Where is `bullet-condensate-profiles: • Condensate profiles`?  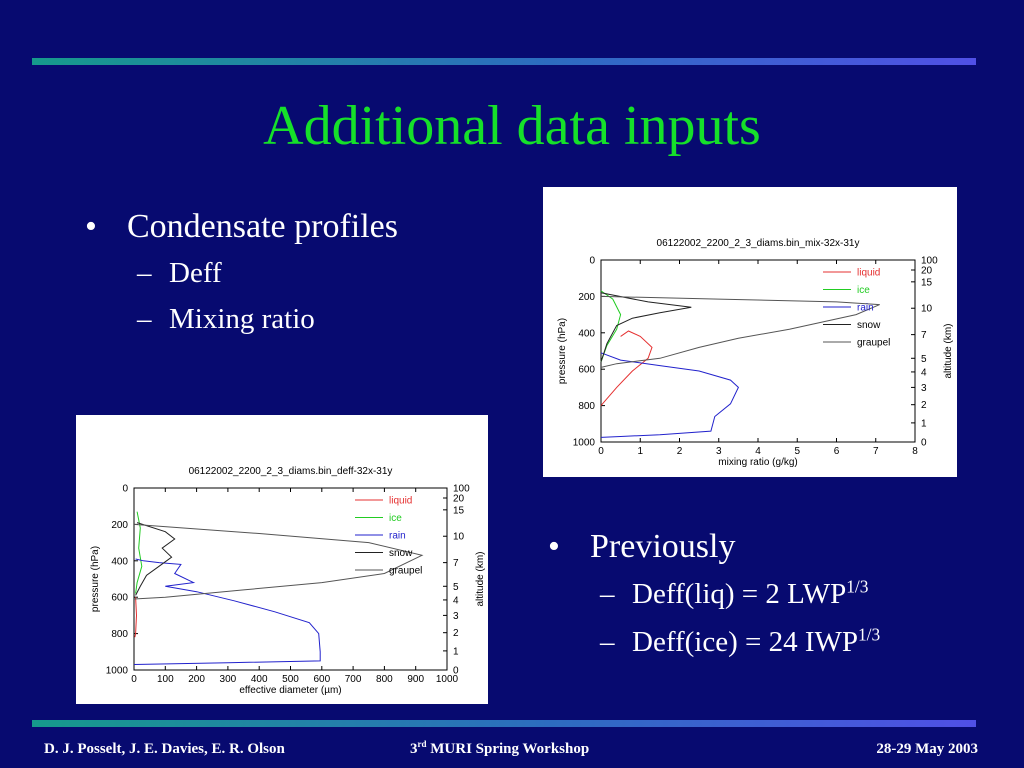
bullet-condensate-profiles: • Condensate profiles is located at coordinates (285, 227).